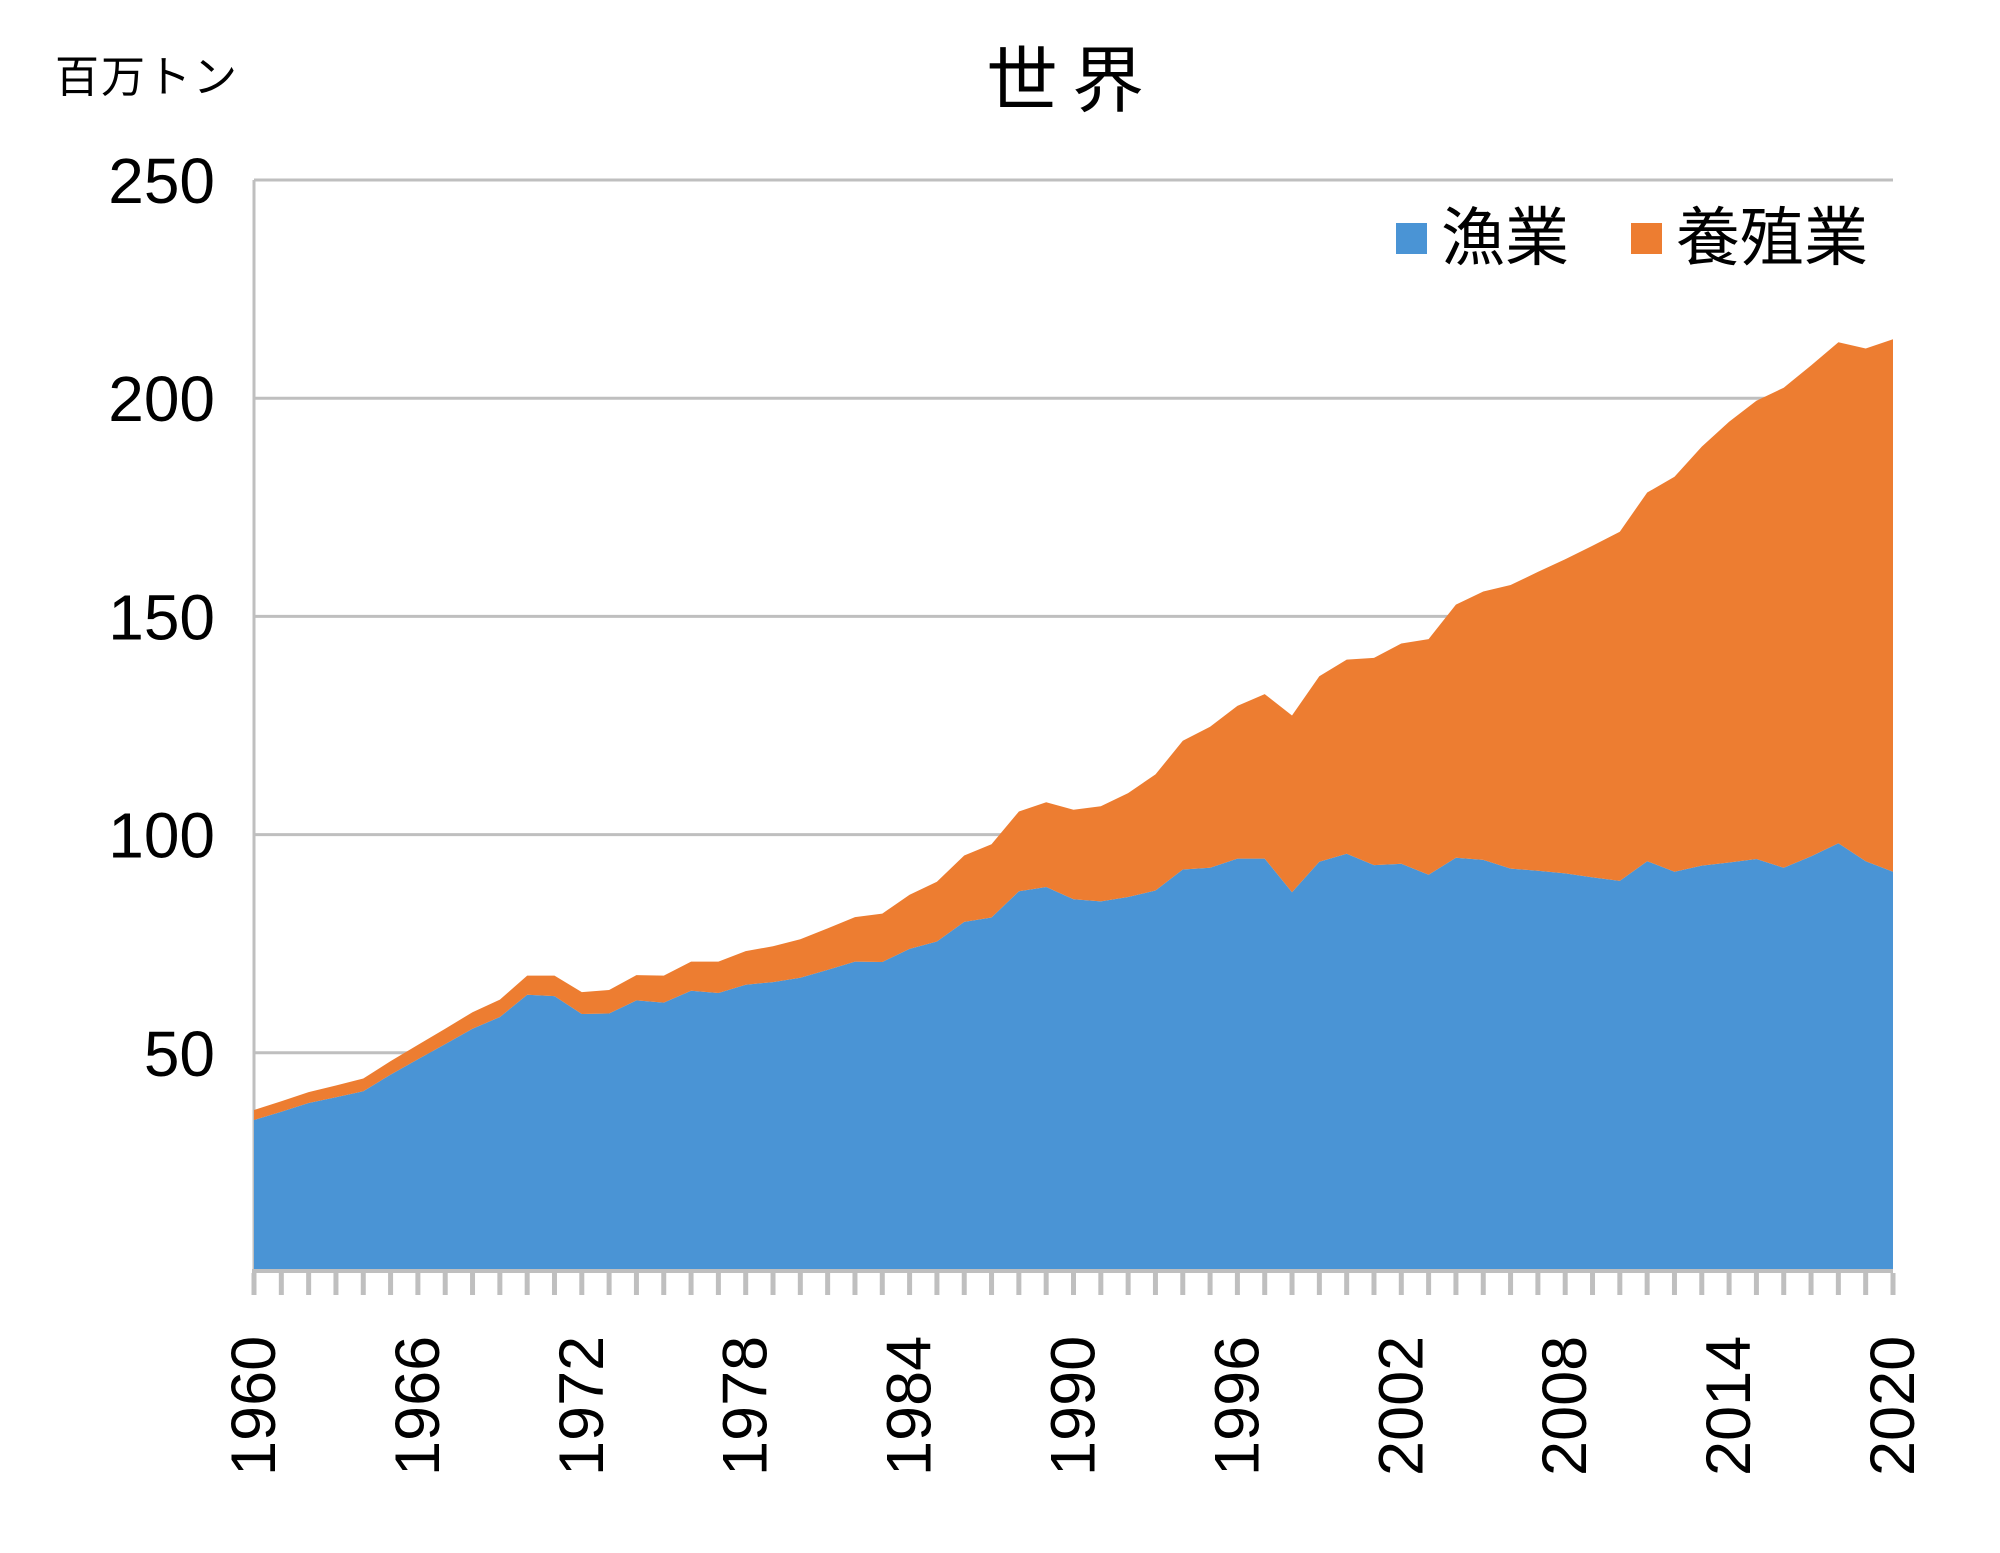 Image resolution: width=2000 pixels, height=1553 pixels. I want to click on legend-item-fishery: 漁業, so click(1482, 238).